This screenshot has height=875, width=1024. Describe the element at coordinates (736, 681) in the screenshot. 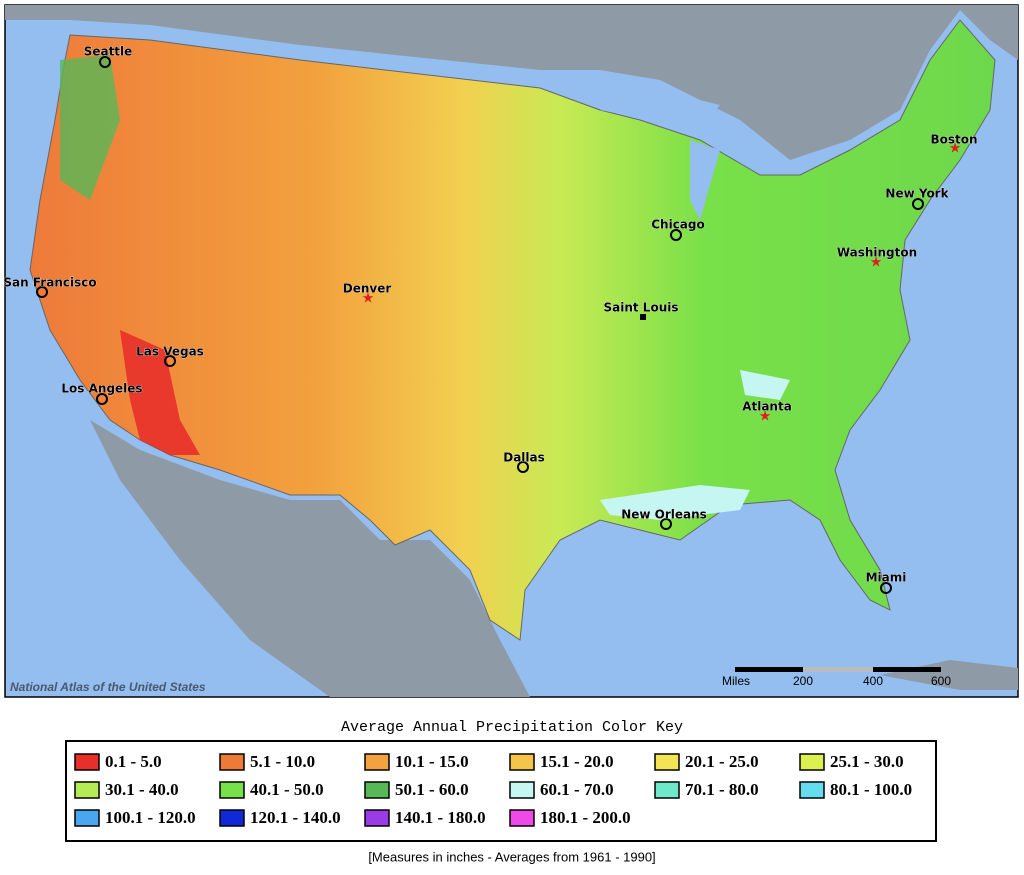

I see `scale-unit: Miles` at that location.